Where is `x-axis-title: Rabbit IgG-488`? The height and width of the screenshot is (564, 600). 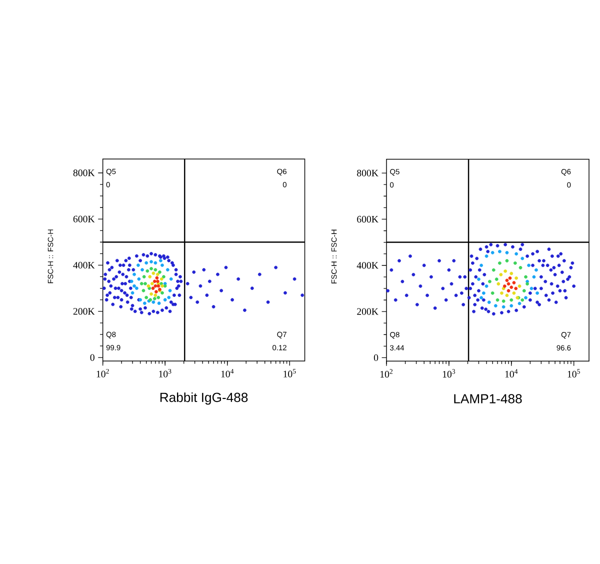
x-axis-title: Rabbit IgG-488 is located at coordinates (204, 398).